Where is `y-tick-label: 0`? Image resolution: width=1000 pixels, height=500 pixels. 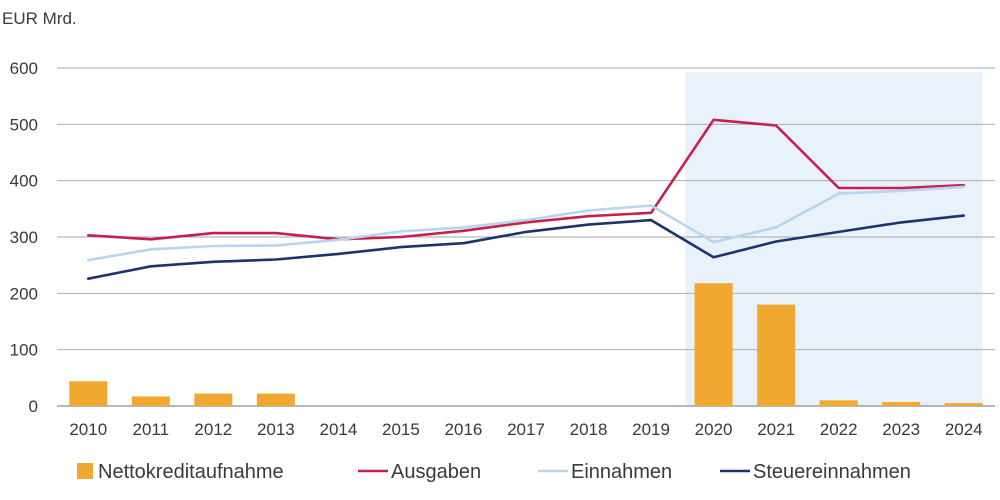 y-tick-label: 0 is located at coordinates (33, 406).